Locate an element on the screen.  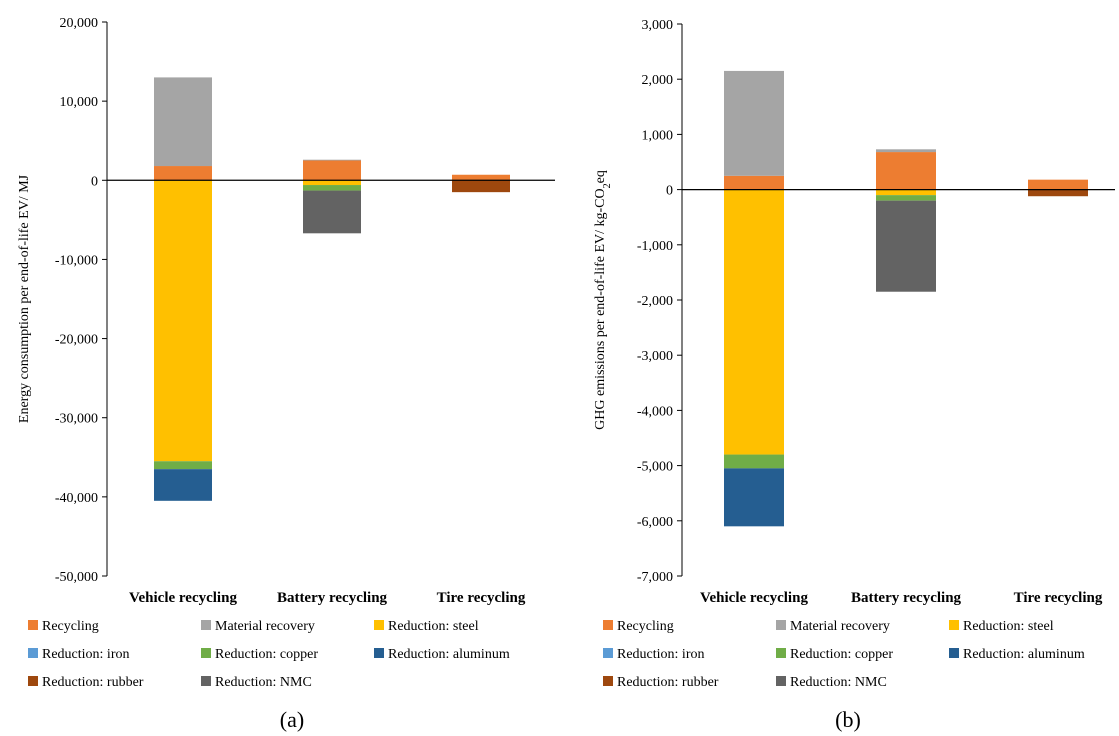
y-tick-label: -5,000 is located at coordinates (655, 467).